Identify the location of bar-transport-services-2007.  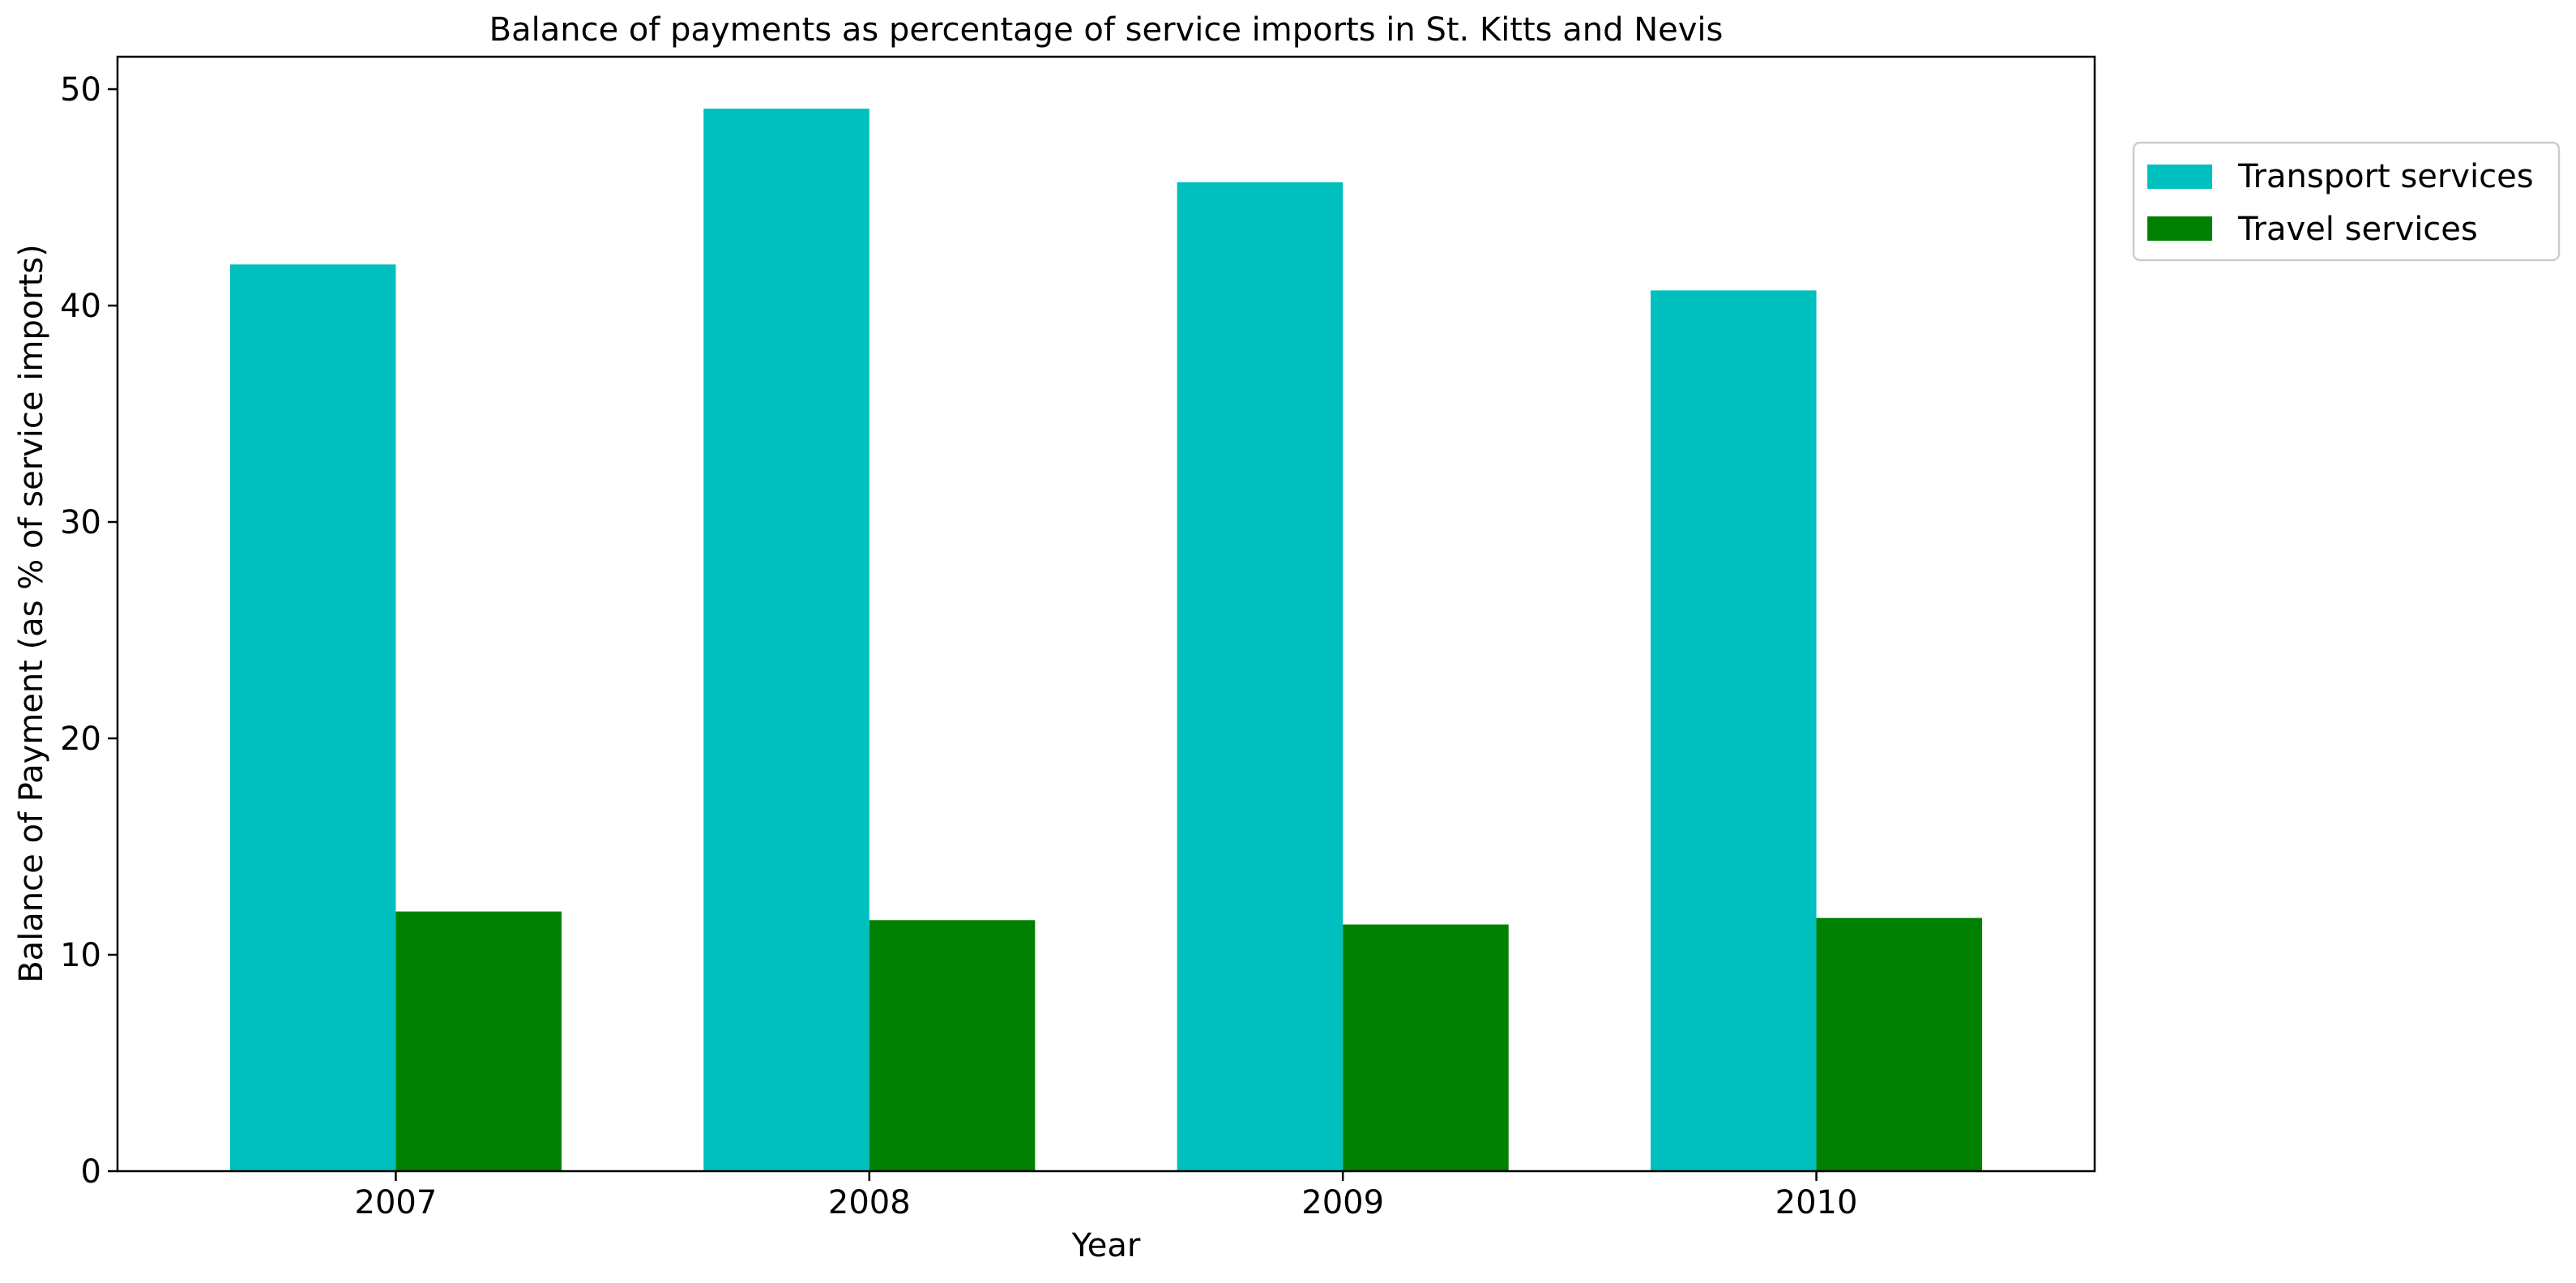
(312, 717).